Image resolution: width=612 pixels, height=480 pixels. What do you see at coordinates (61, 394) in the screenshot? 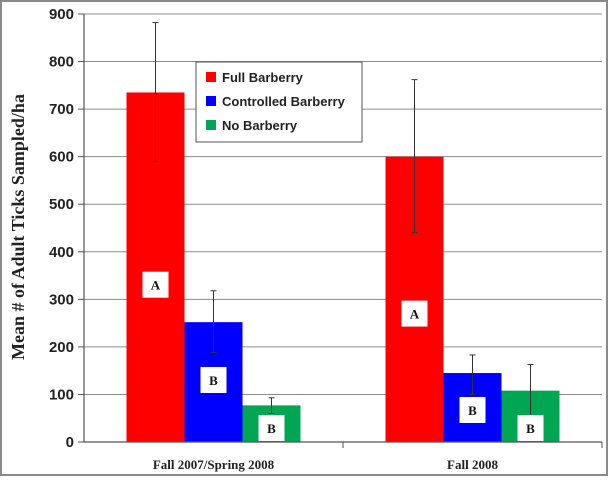
I see `y-tick-label: 100` at bounding box center [61, 394].